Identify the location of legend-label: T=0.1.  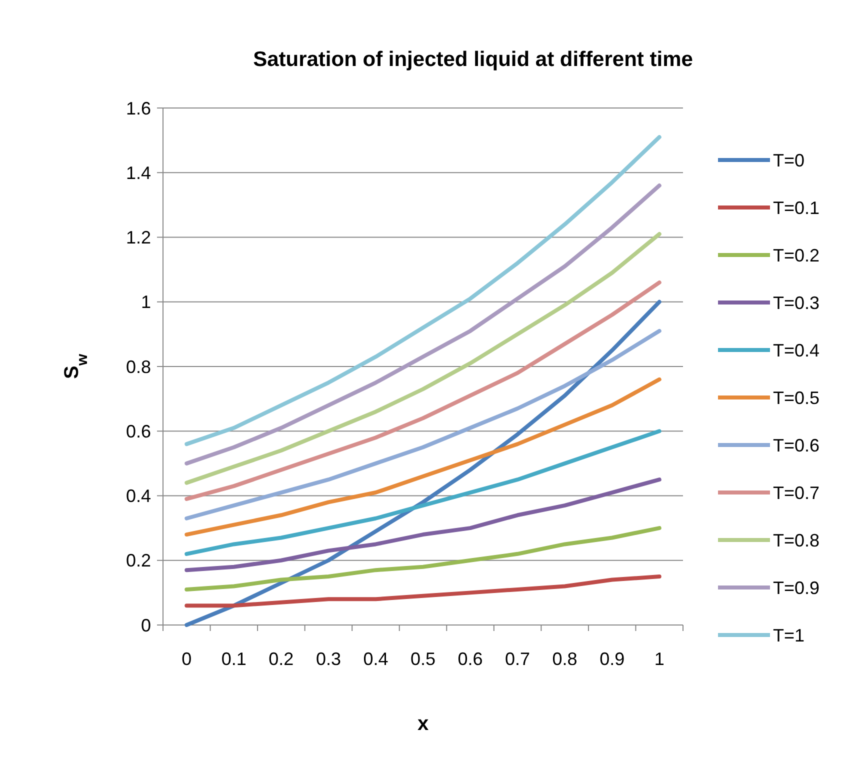
(796, 208).